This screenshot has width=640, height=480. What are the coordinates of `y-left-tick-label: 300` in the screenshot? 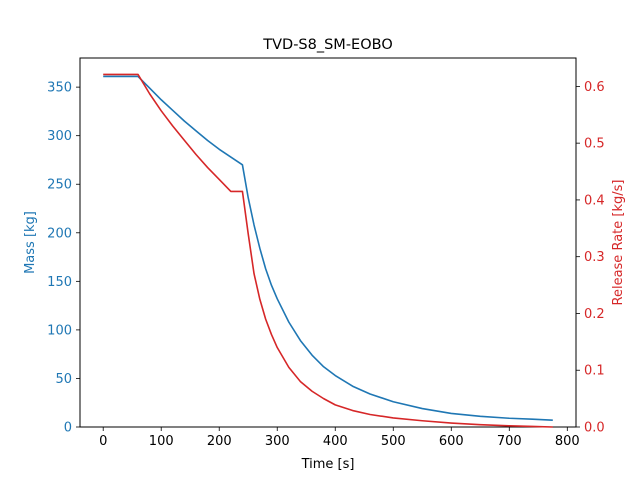 It's located at (59, 136).